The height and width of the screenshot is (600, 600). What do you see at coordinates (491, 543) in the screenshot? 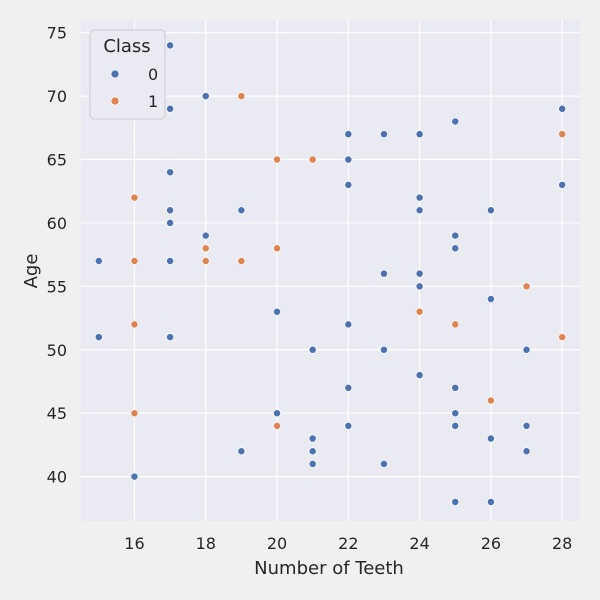
I see `x-tick-label: 26` at bounding box center [491, 543].